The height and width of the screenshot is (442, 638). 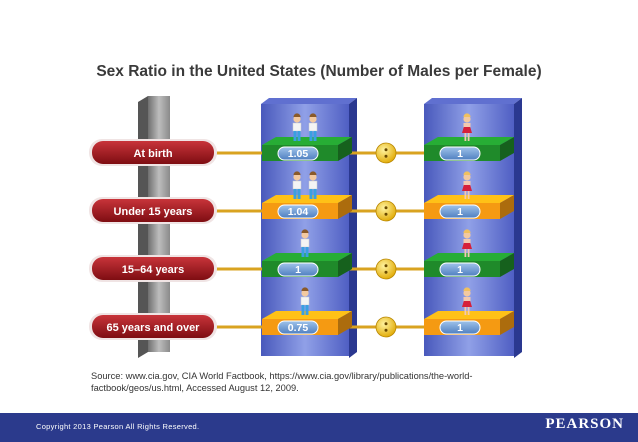 I want to click on ratio-row: At birth 1.05 1, so click(x=301, y=139).